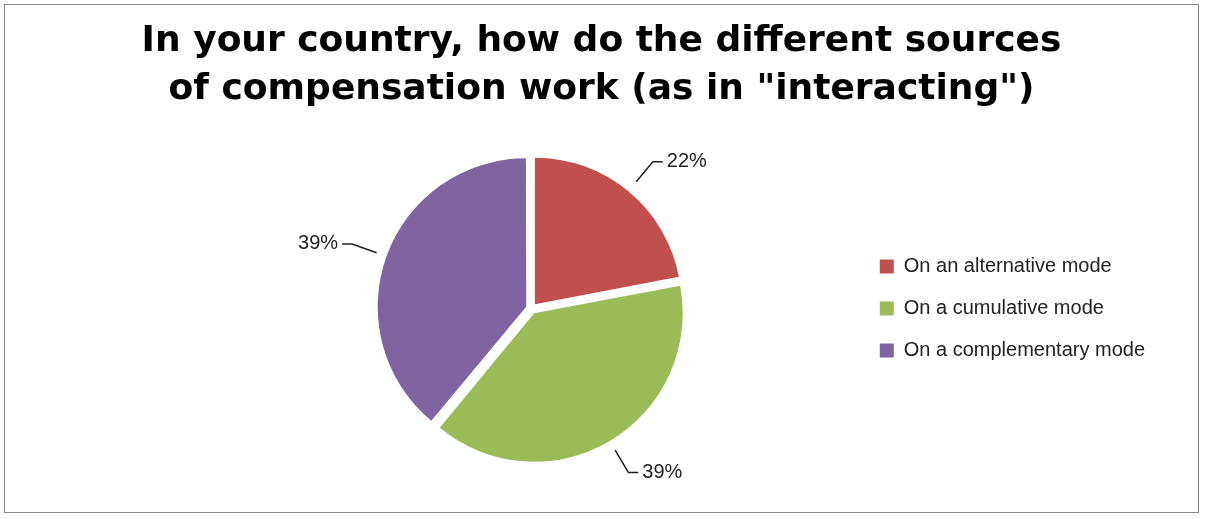 This screenshot has width=1205, height=519. Describe the element at coordinates (687, 160) in the screenshot. I see `data-label: 22%` at that location.